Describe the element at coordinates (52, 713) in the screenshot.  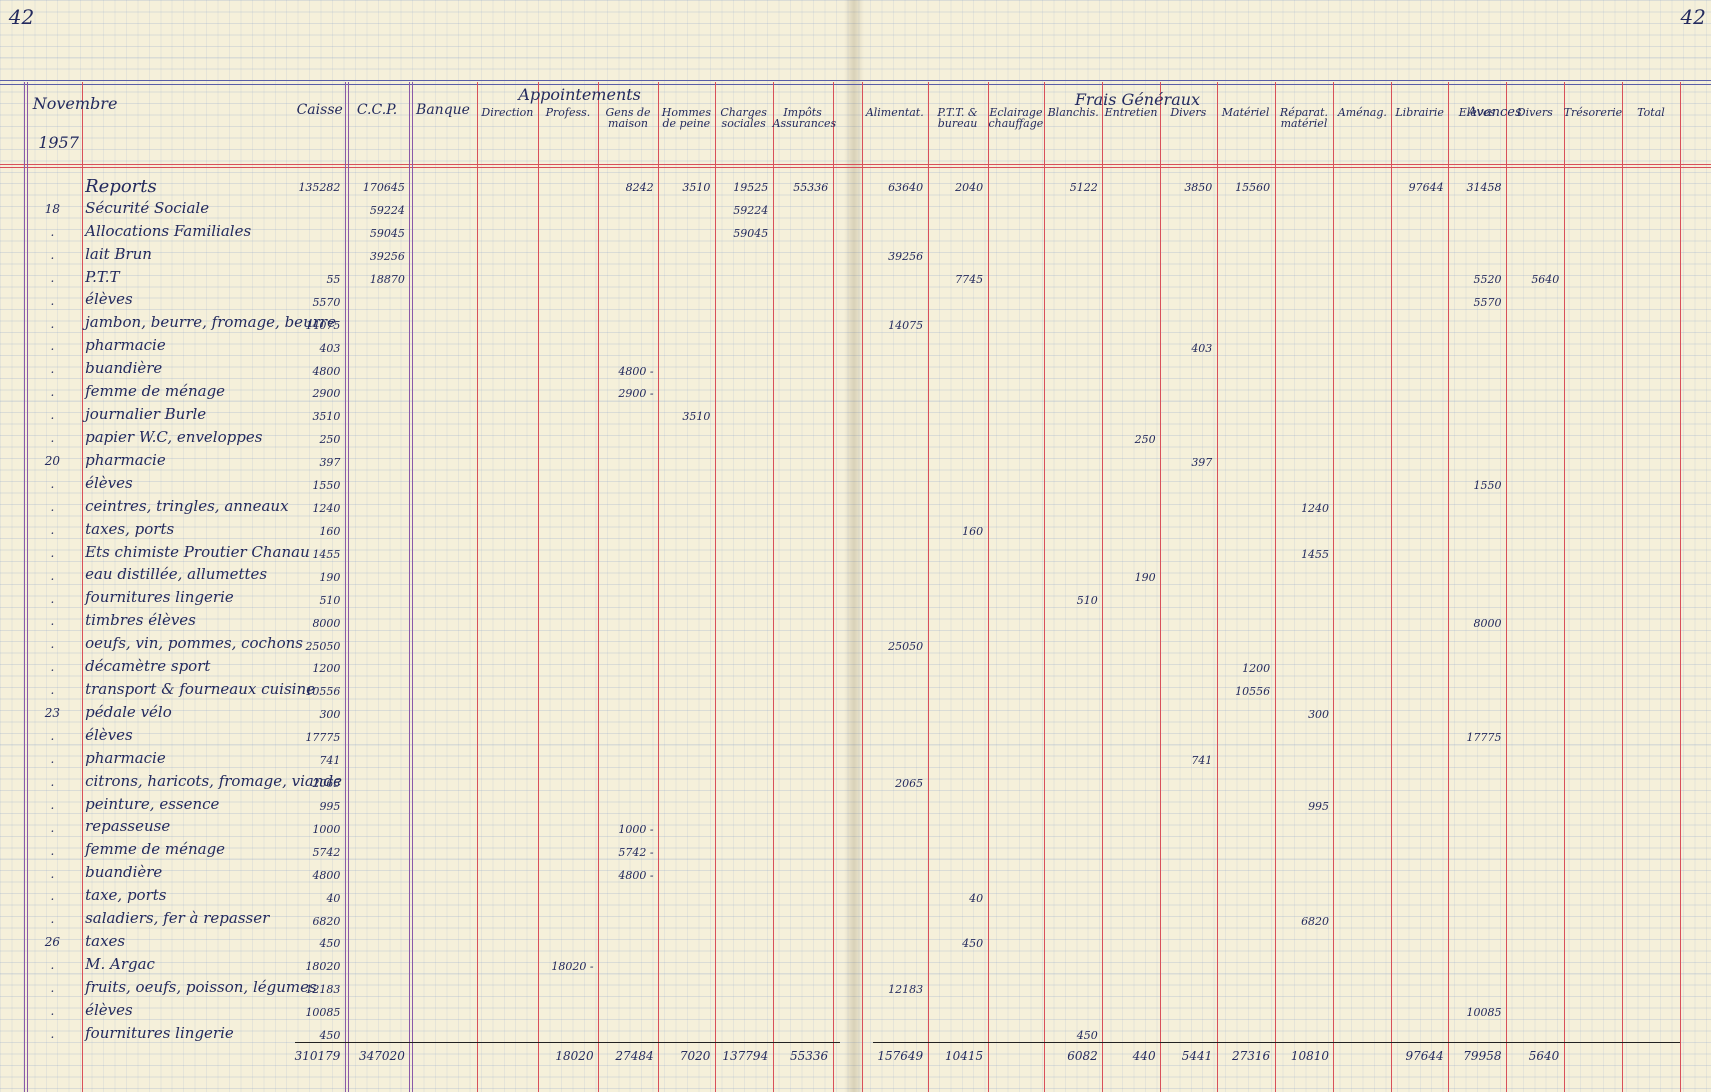
I see `row-date: 23` at that location.